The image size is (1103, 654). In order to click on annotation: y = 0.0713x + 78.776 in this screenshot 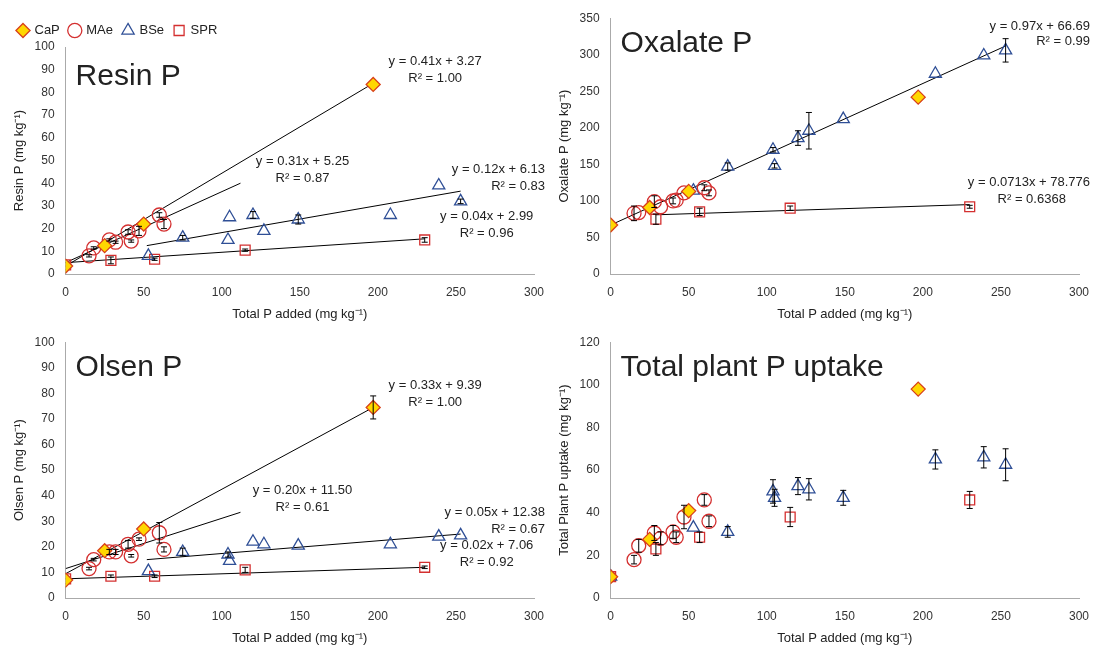, I will do `click(1028, 182)`.